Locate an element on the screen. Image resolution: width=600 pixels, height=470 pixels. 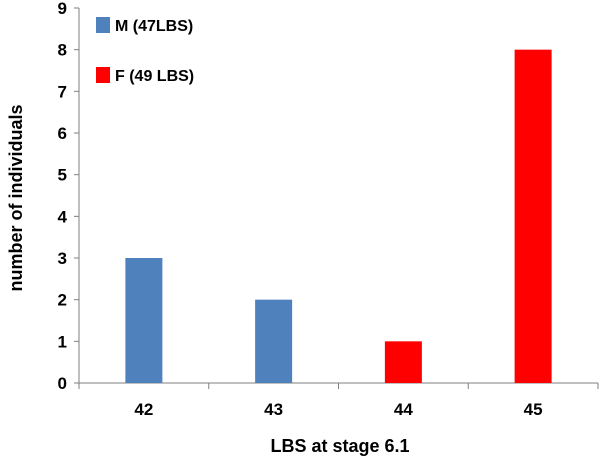
y-tick-label: 8 is located at coordinates (62, 50).